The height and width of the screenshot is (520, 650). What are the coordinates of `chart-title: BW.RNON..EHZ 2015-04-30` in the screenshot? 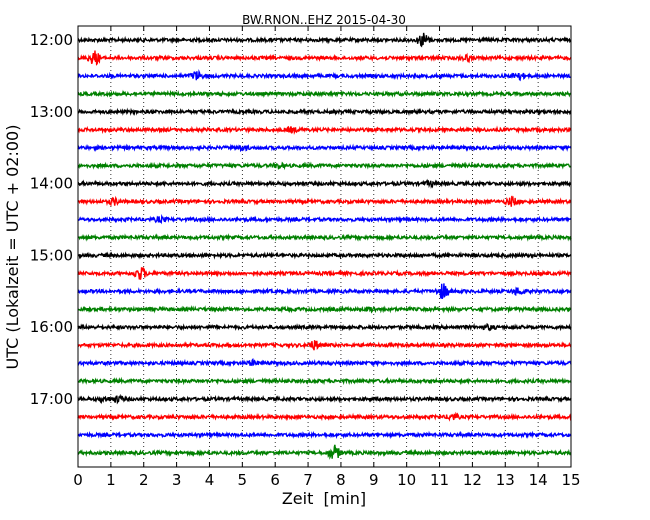 It's located at (324, 20).